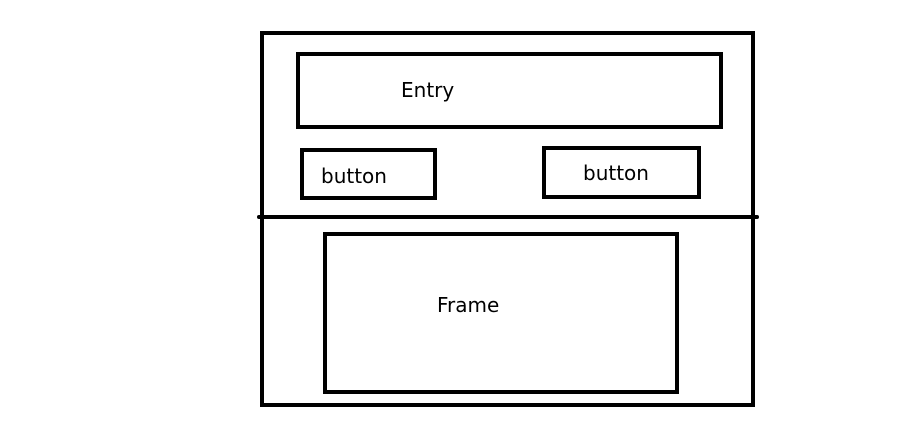 This screenshot has height=437, width=922. I want to click on entry-label: Entry, so click(428, 90).